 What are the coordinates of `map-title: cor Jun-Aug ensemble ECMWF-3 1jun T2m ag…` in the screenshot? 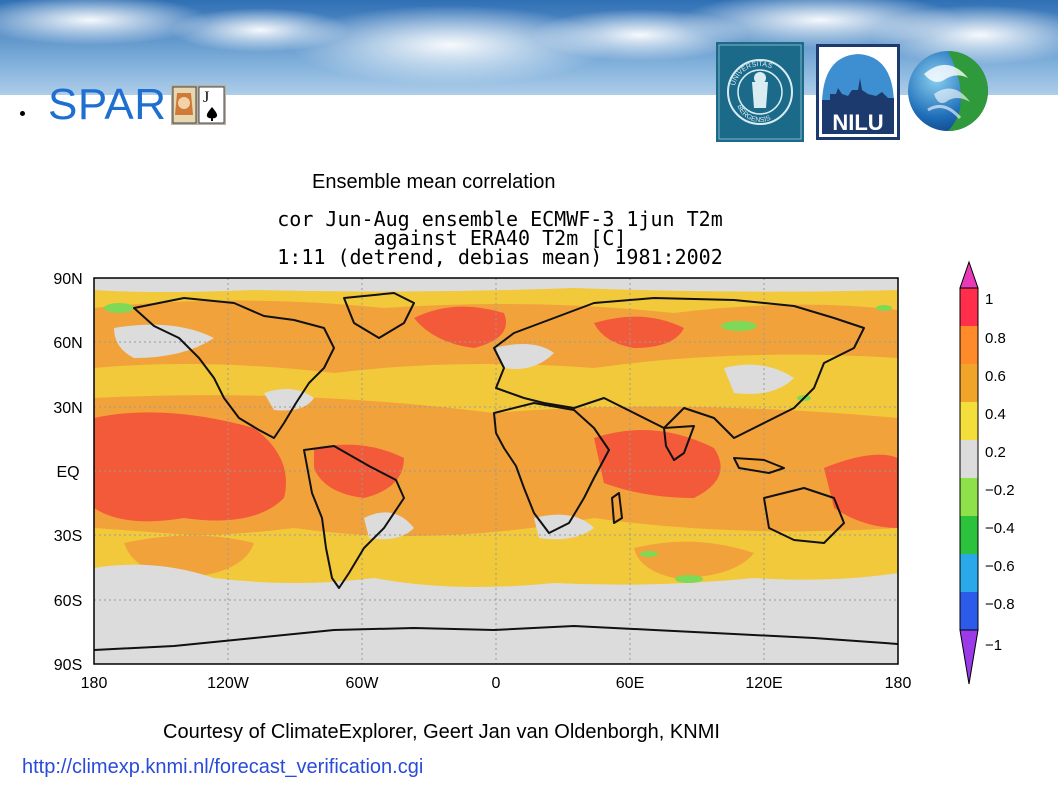 It's located at (500, 238).